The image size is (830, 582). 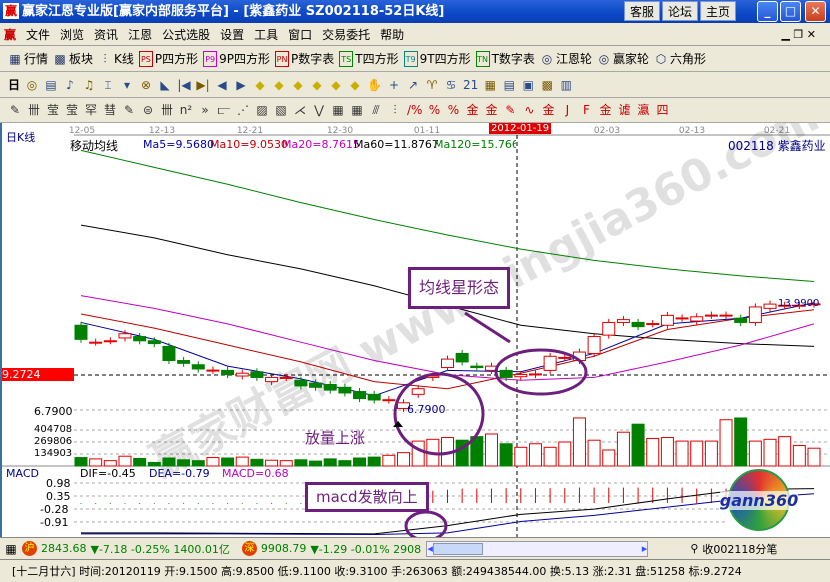 I want to click on drawing-tool-icon: 四, so click(x=662, y=110).